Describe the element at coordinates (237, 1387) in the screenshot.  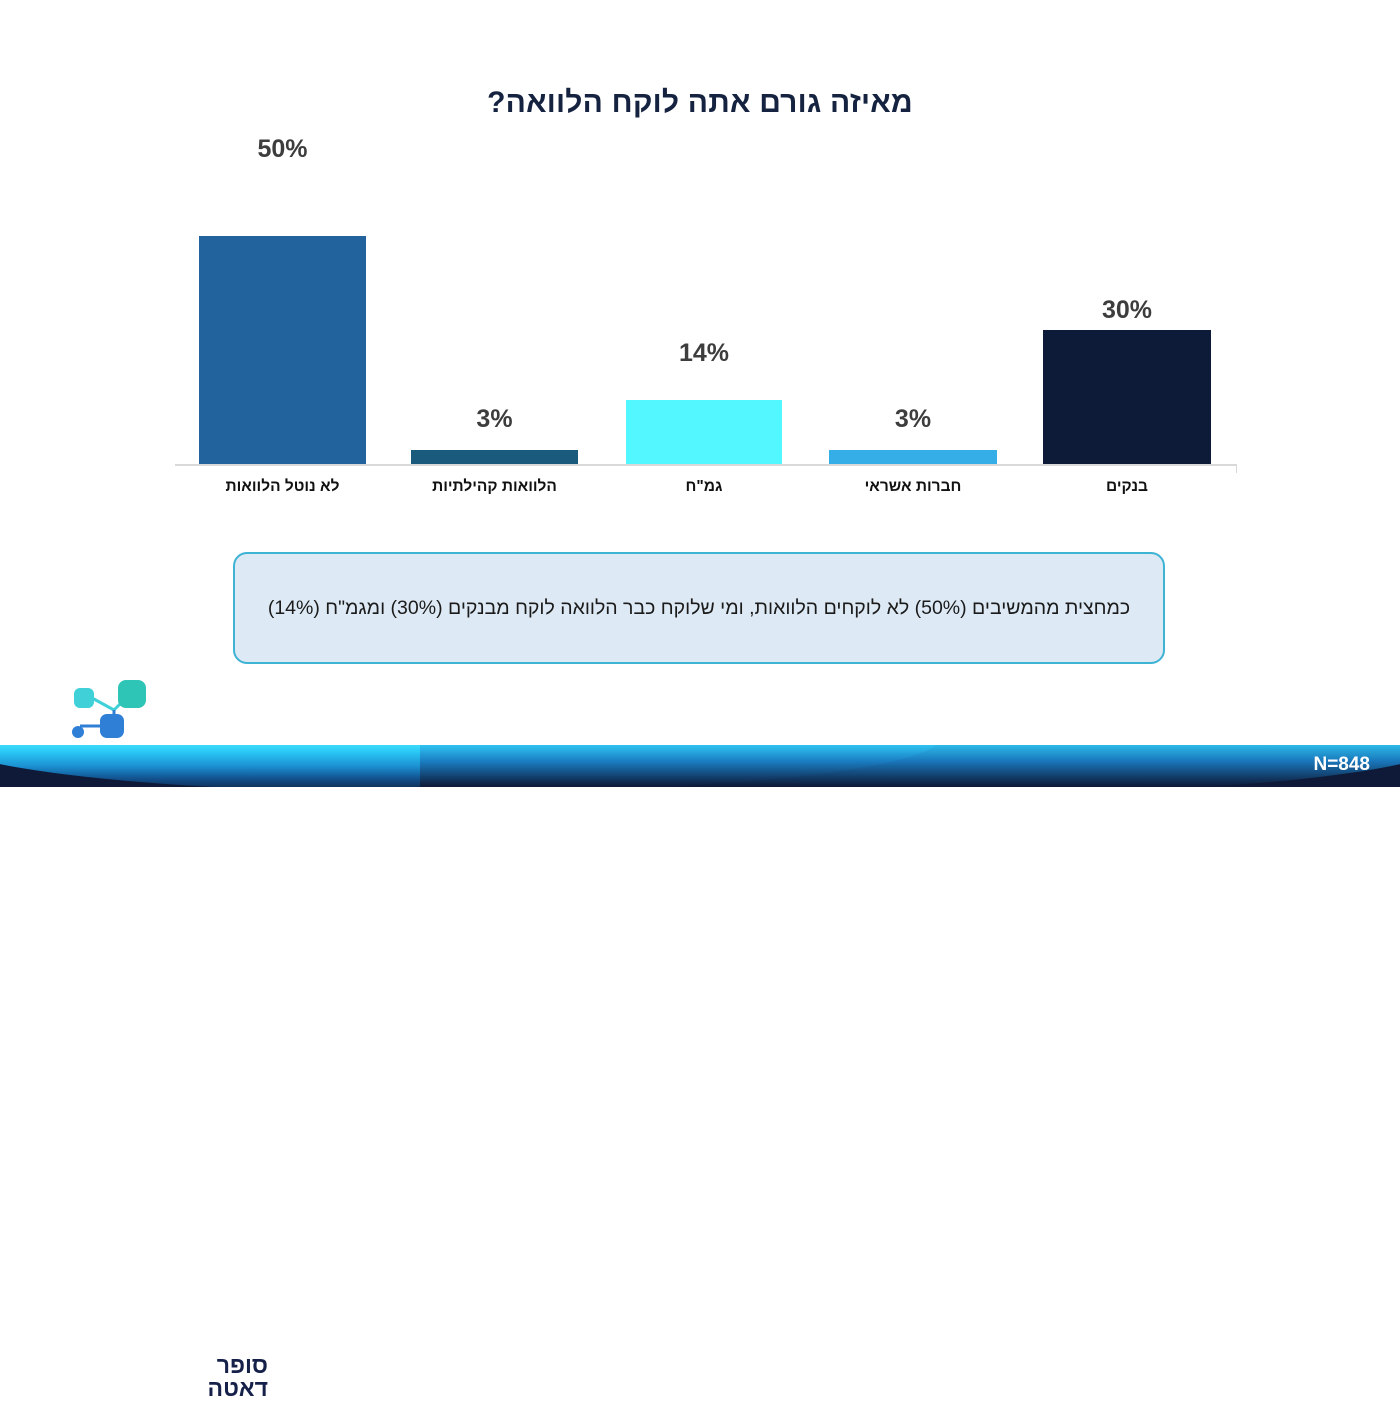
I see `logo-line-2: דאטה` at that location.